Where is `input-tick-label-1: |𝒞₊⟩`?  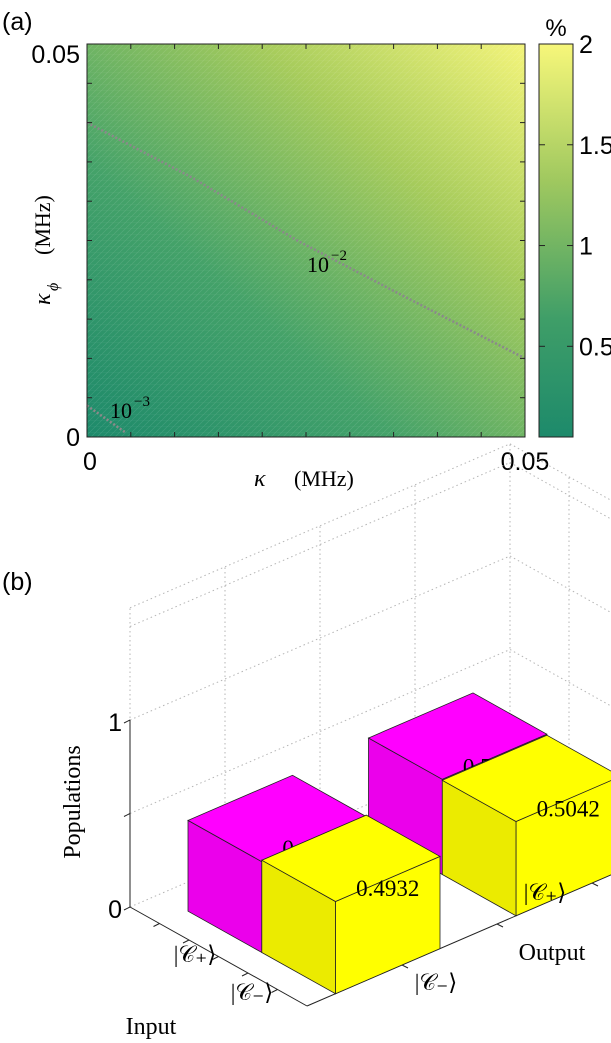 input-tick-label-1: |𝒞₊⟩ is located at coordinates (195, 954).